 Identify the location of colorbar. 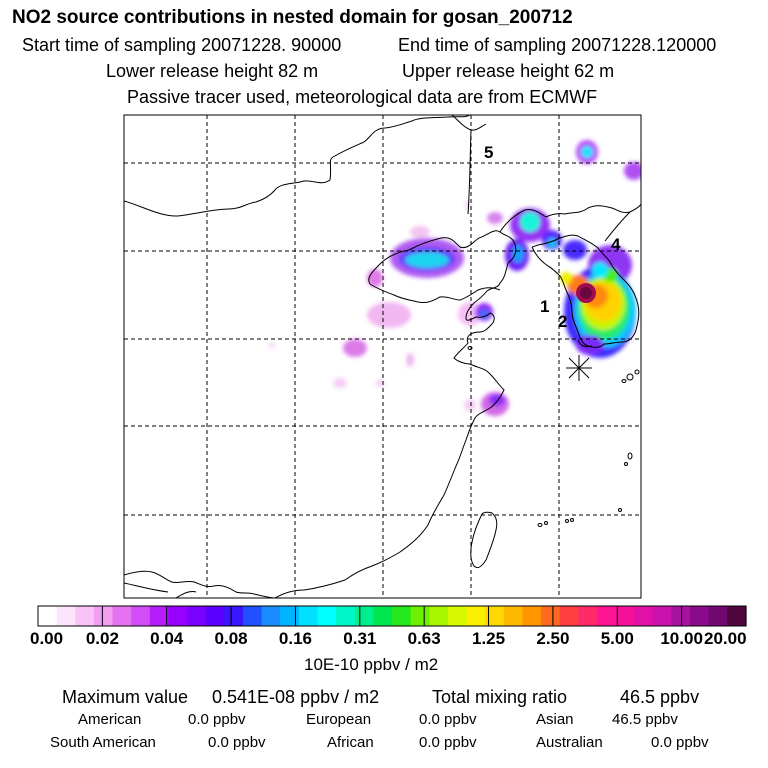
(392, 616).